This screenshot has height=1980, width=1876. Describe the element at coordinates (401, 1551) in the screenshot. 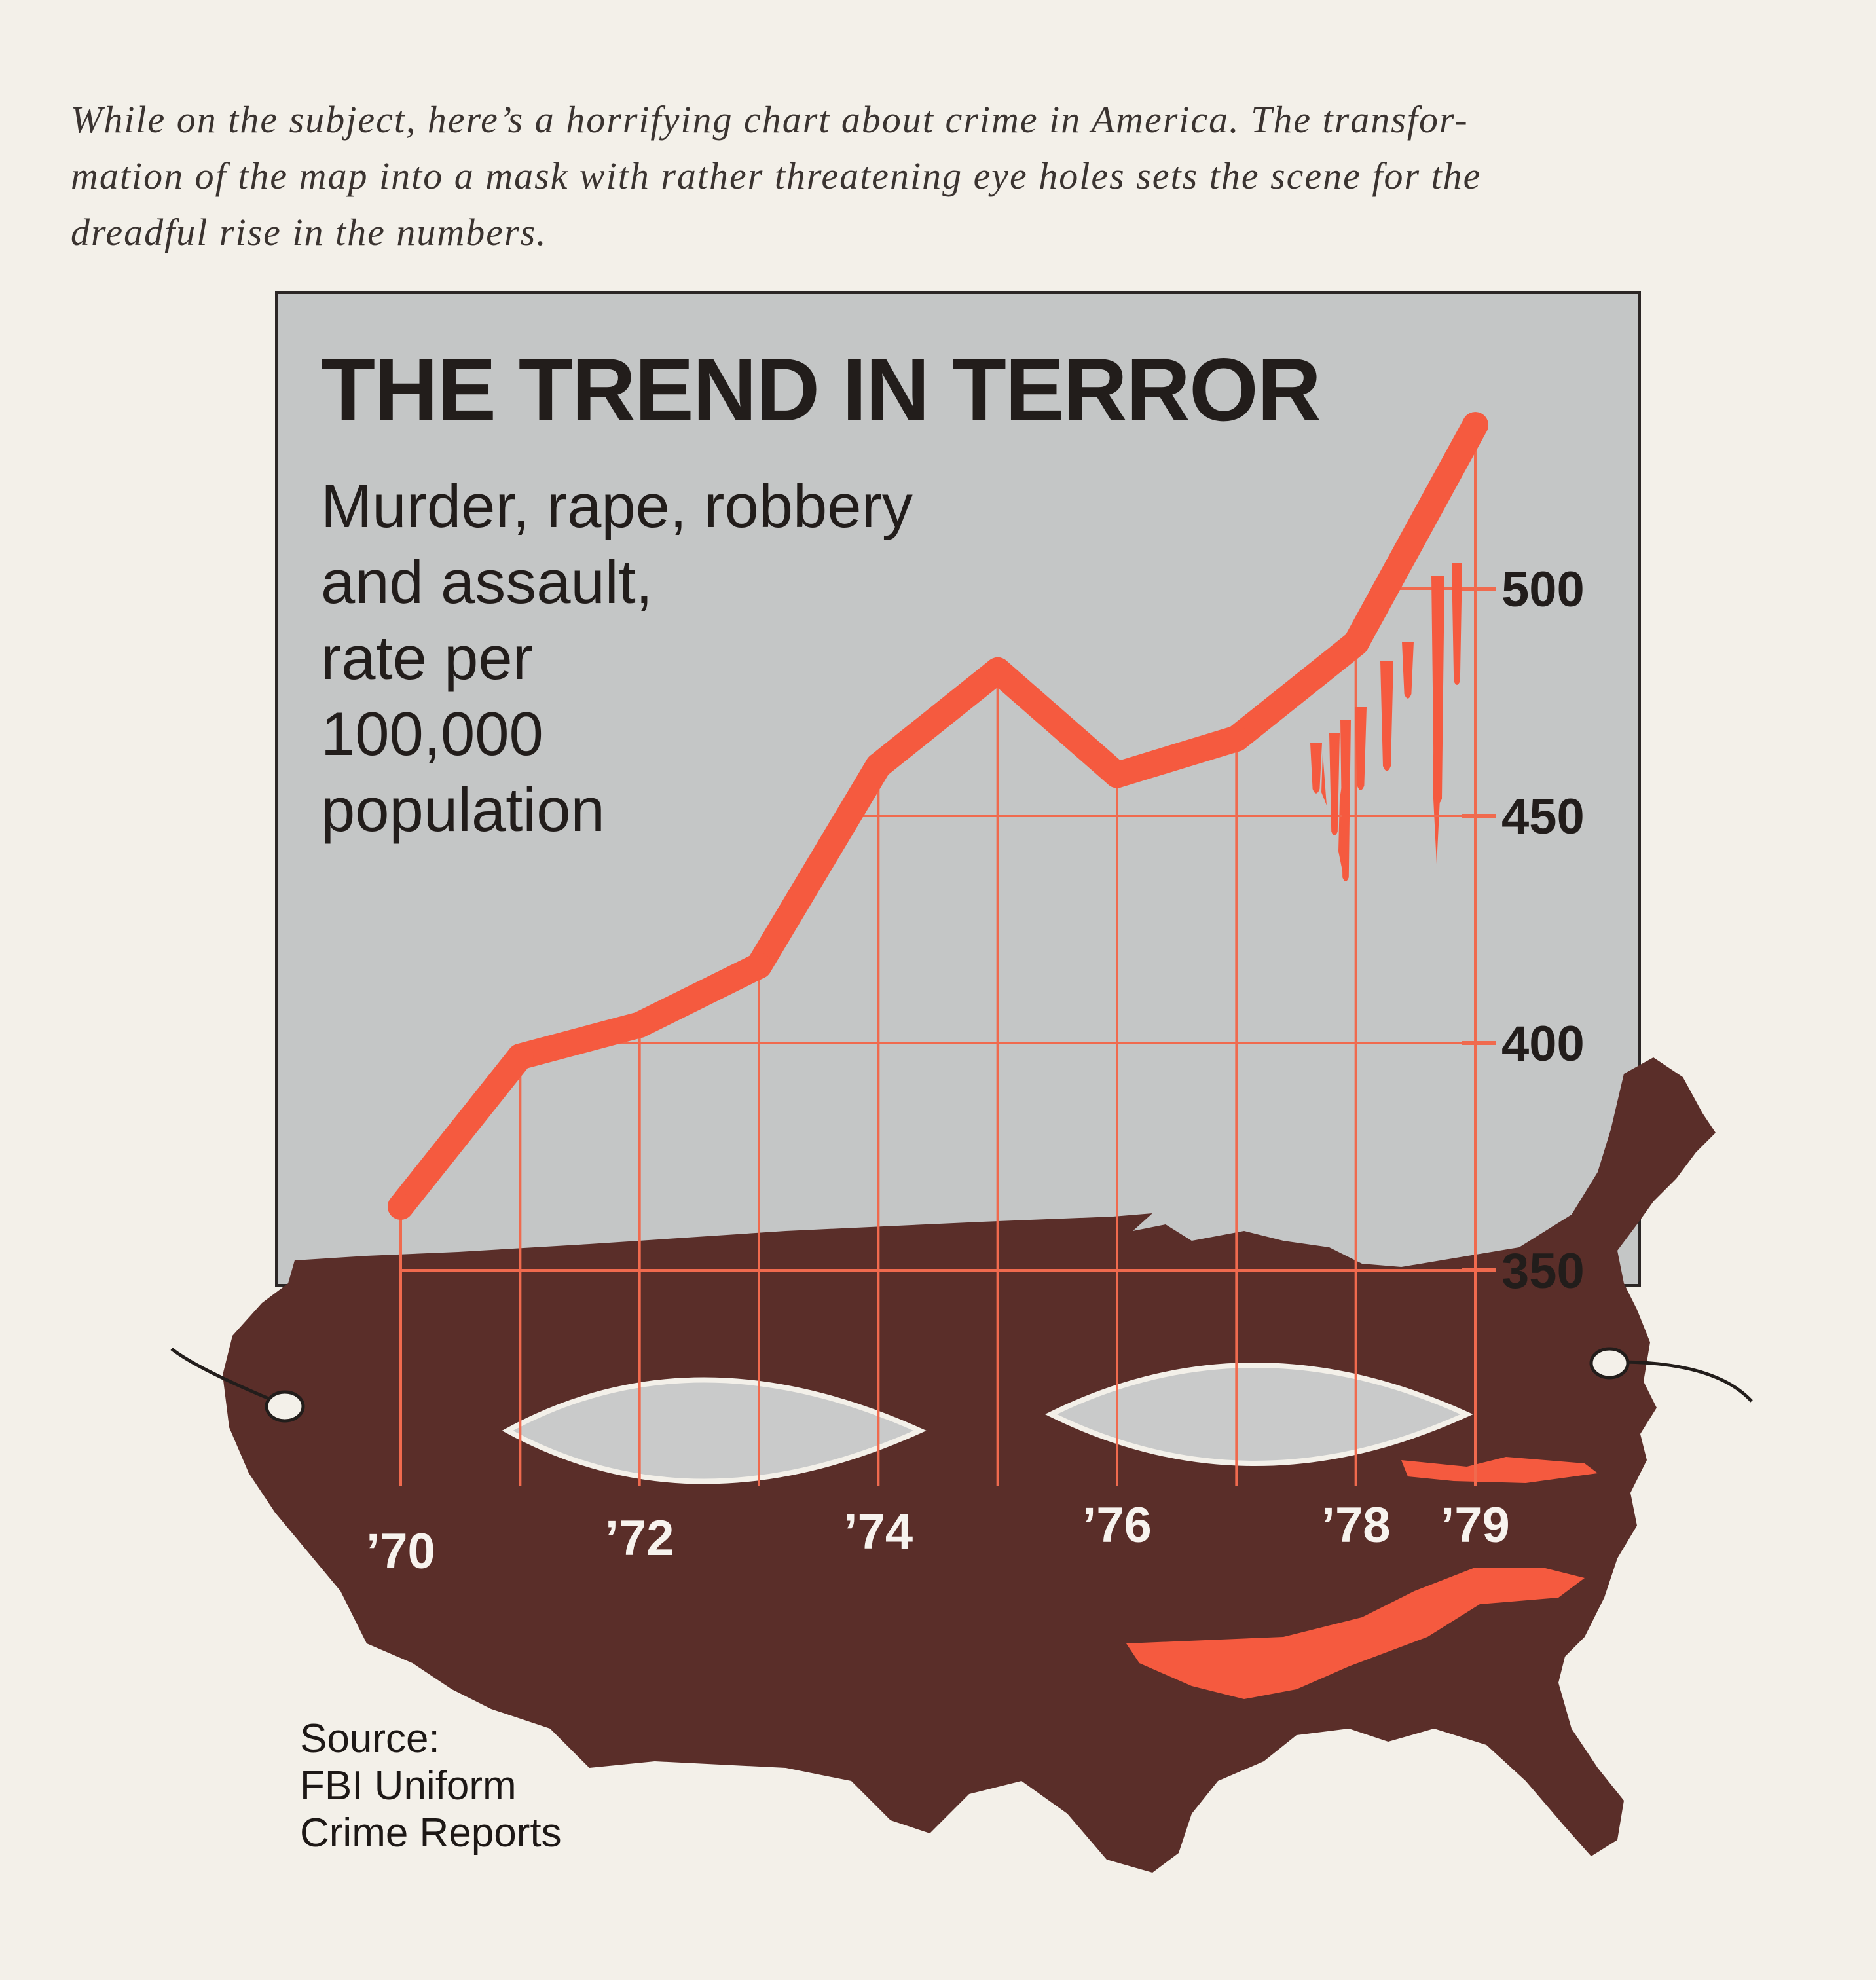

I see `x-tick-label-1970: ’70` at that location.